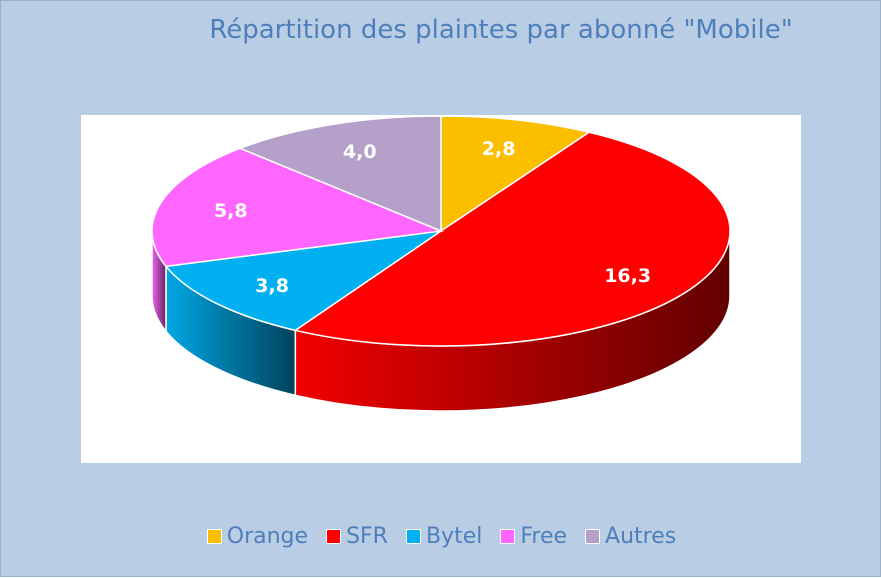 Image resolution: width=881 pixels, height=578 pixels. What do you see at coordinates (267, 536) in the screenshot?
I see `legend-label: Orange` at bounding box center [267, 536].